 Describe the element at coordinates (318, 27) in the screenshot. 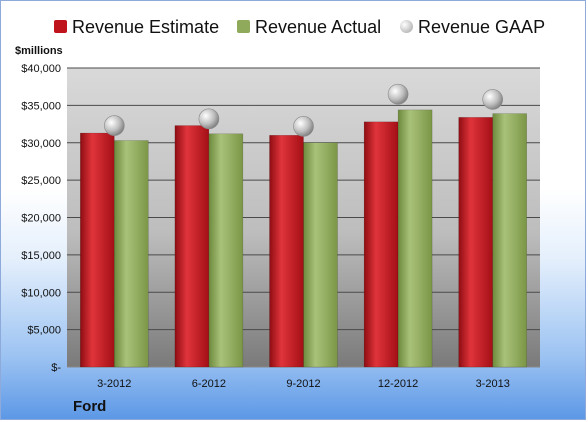

I see `legend-label-revenue-actual: Revenue Actual` at that location.